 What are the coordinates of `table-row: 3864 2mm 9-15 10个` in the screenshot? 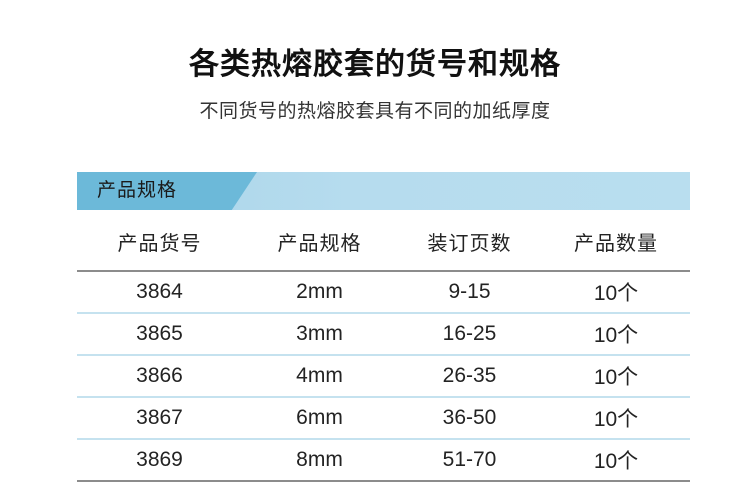 It's located at (383, 292).